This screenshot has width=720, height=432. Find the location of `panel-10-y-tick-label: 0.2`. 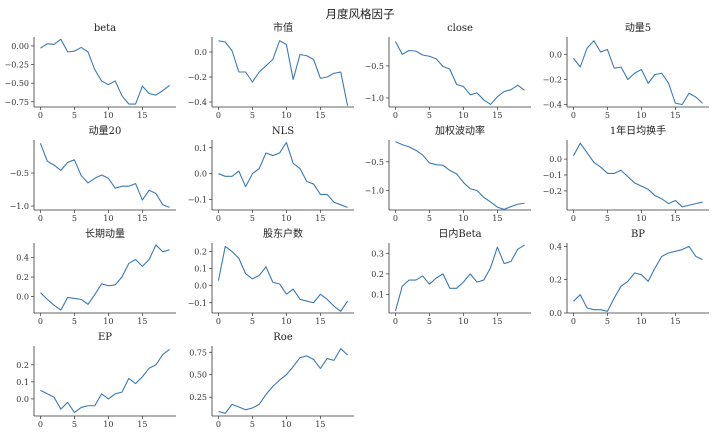

panel-10-y-tick-label: 0.2 is located at coordinates (200, 252).